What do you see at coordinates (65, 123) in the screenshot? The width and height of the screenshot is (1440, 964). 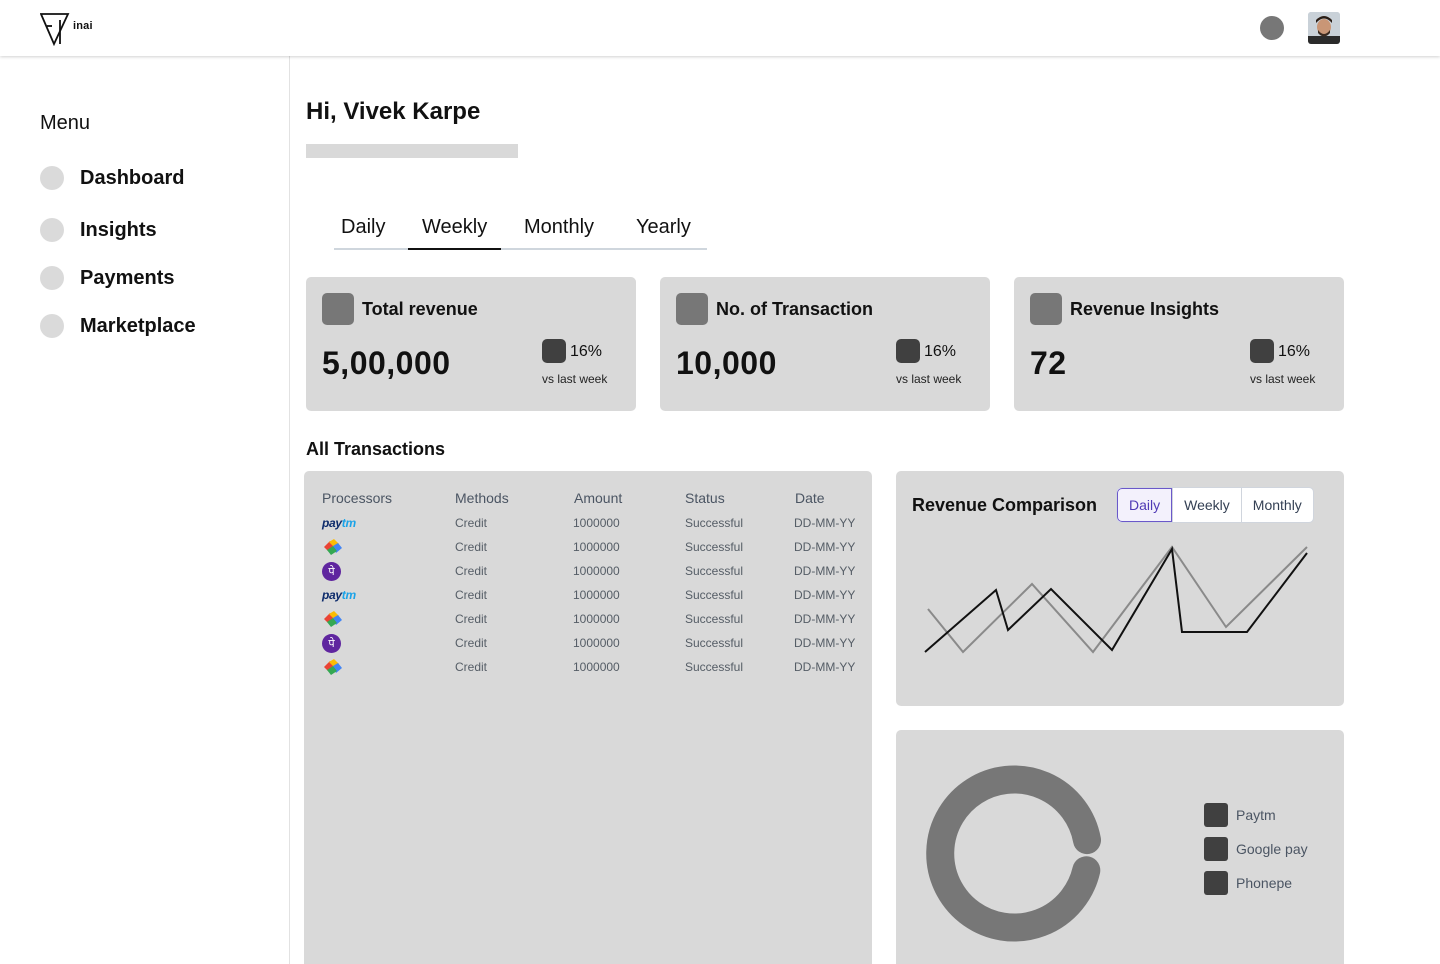 I see `menu-title: Menu` at bounding box center [65, 123].